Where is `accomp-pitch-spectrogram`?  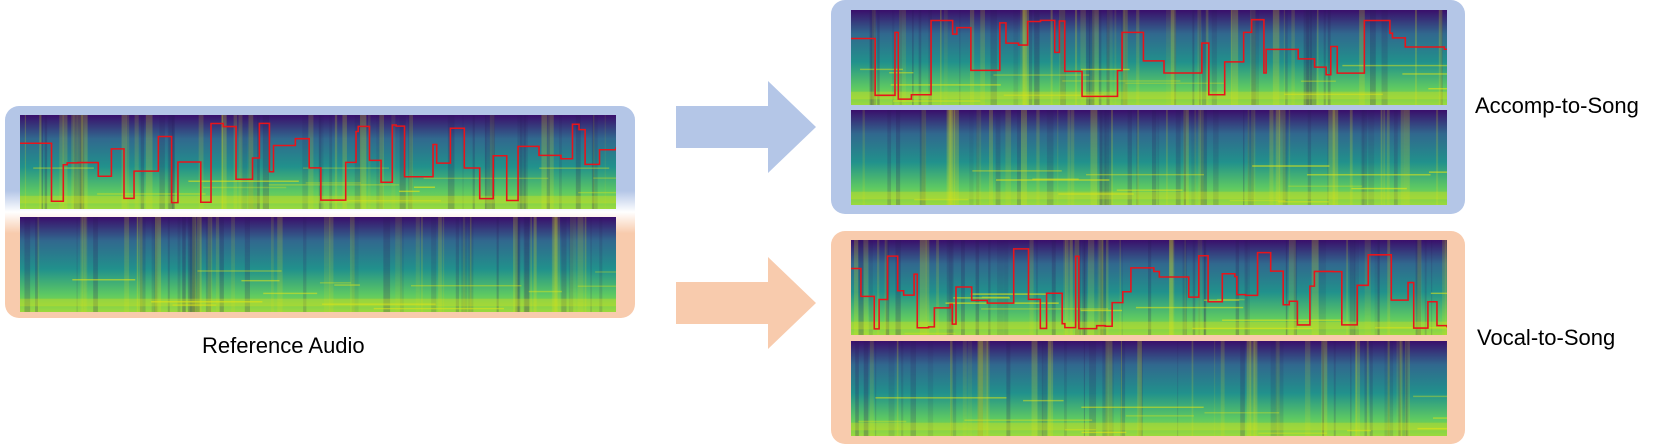
accomp-pitch-spectrogram is located at coordinates (1149, 57).